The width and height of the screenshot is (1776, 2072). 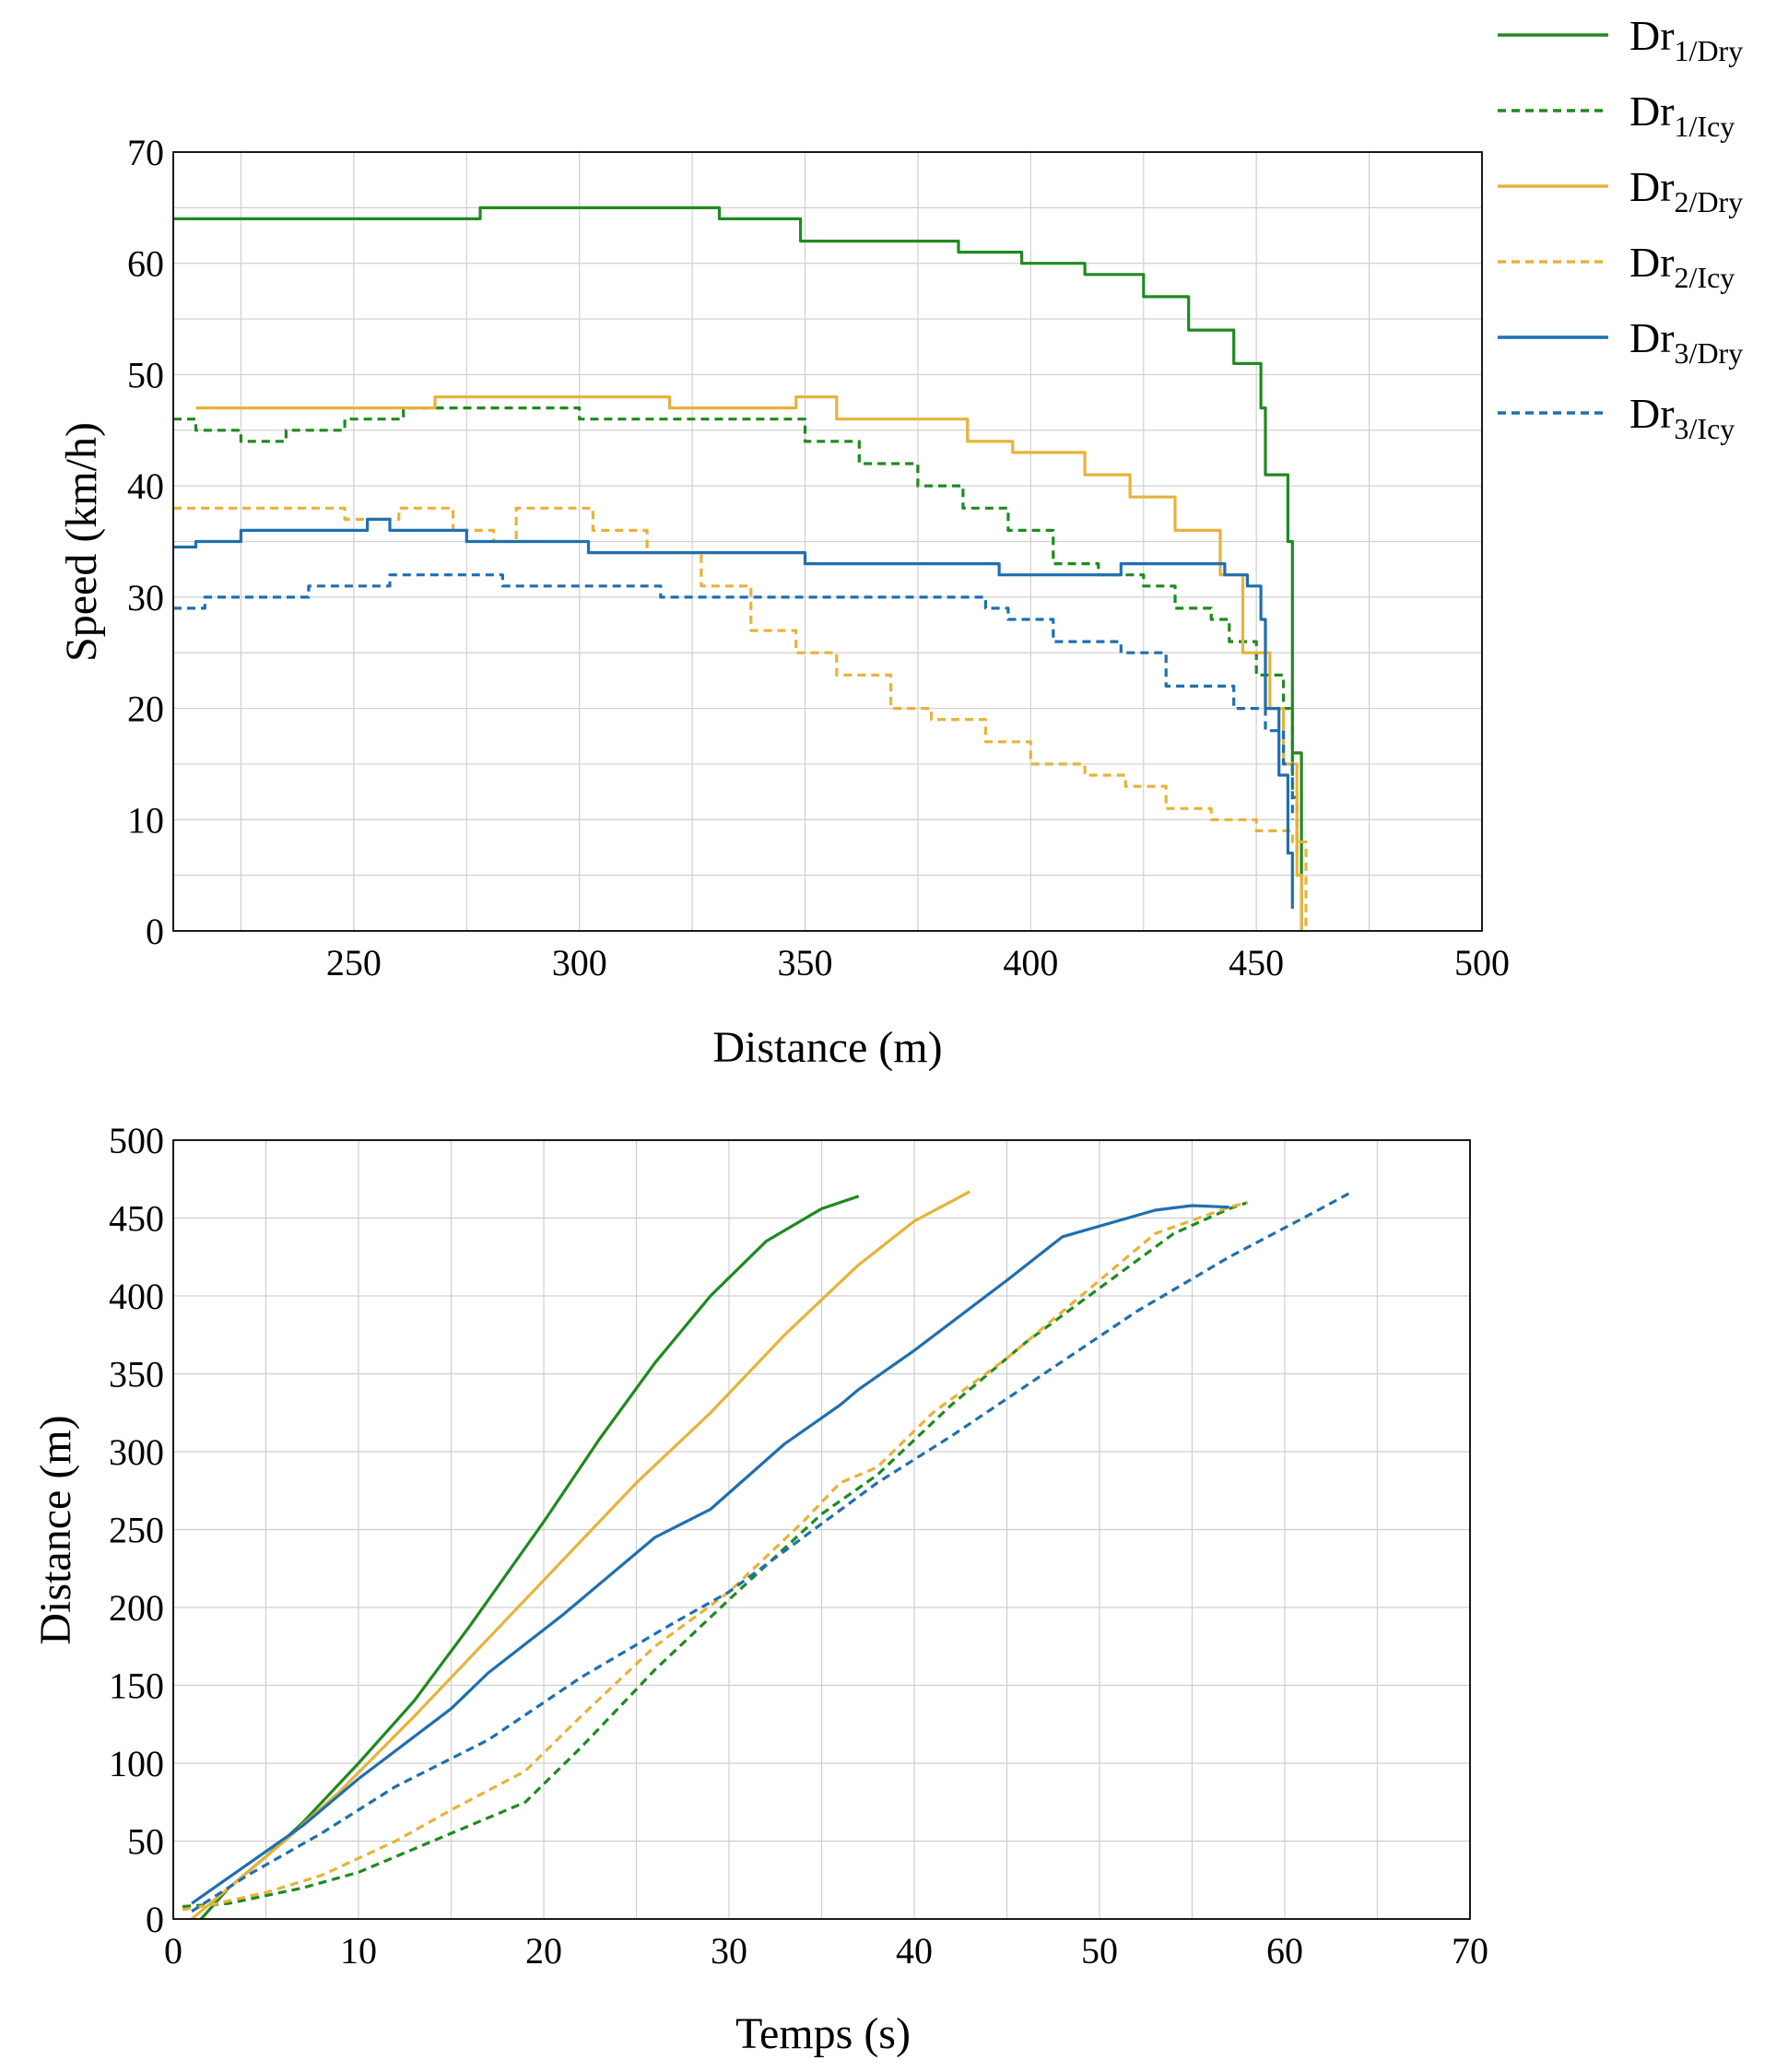 What do you see at coordinates (729, 1951) in the screenshot?
I see `distance-xtick-label: 30` at bounding box center [729, 1951].